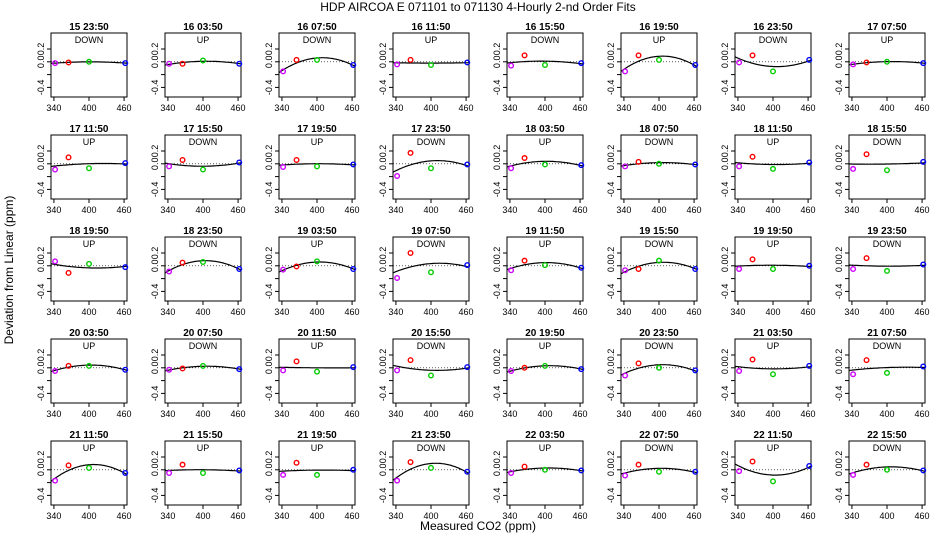 This screenshot has width=936, height=540. What do you see at coordinates (545, 333) in the screenshot?
I see `panel-title: 20 19:50` at bounding box center [545, 333].